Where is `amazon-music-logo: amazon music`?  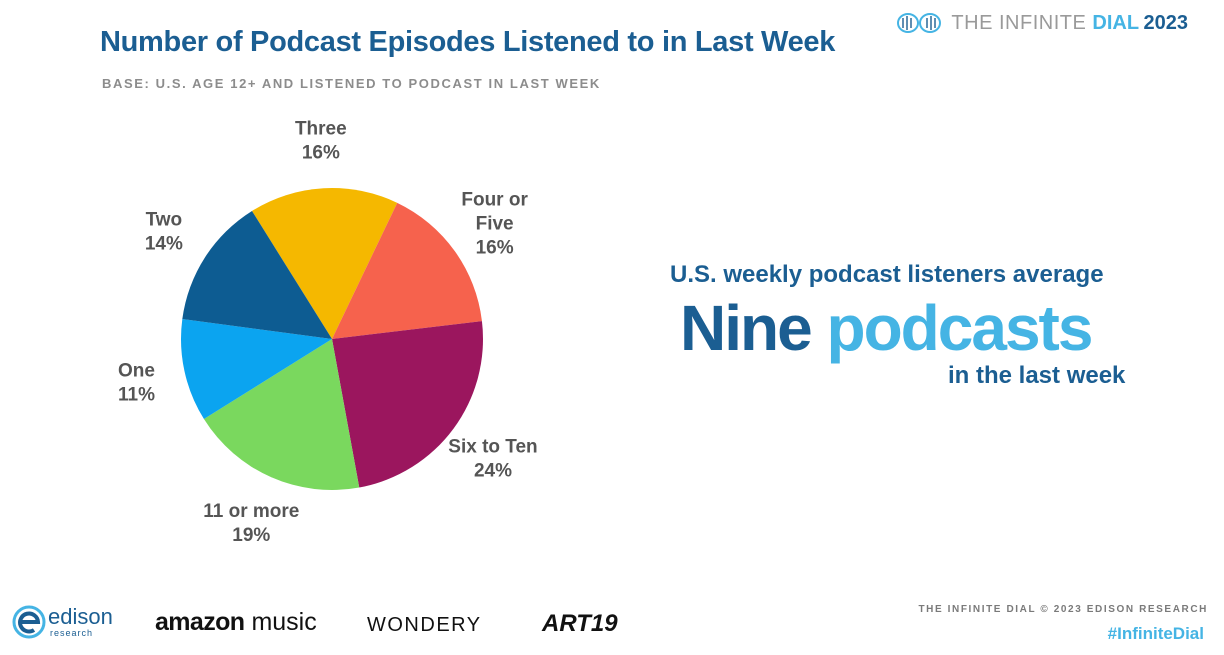 amazon-music-logo: amazon music is located at coordinates (236, 622).